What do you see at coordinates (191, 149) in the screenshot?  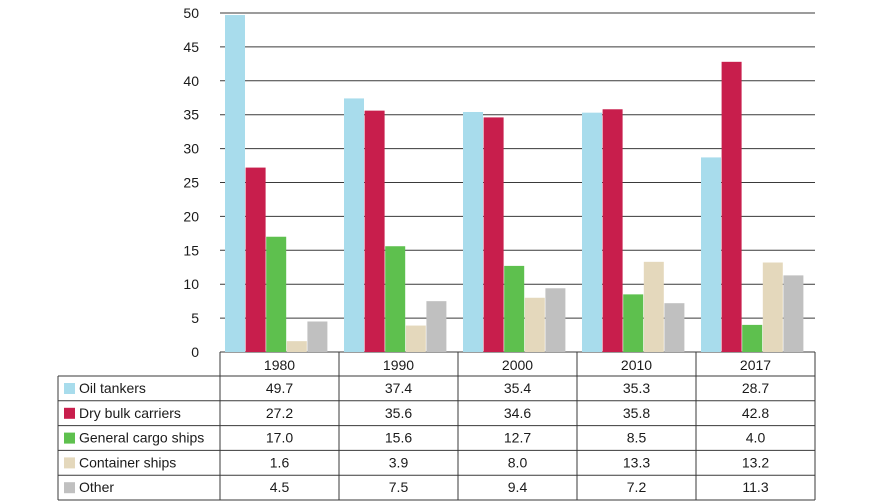 I see `y-tick-label: 30` at bounding box center [191, 149].